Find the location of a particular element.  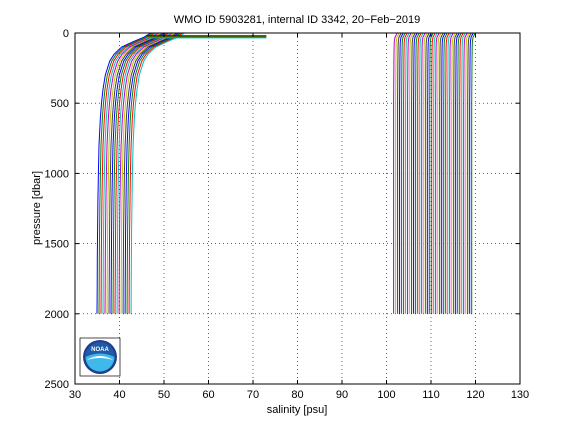

logo-bird-icon is located at coordinates (100, 358).